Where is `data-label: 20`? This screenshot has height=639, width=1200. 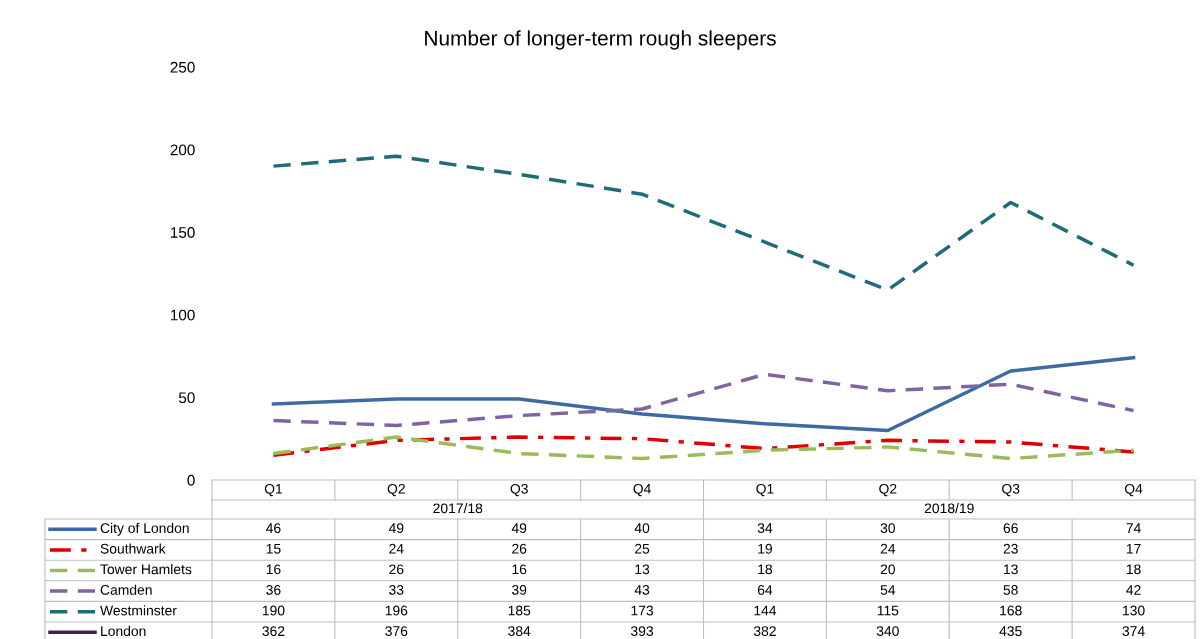 data-label: 20 is located at coordinates (887, 569).